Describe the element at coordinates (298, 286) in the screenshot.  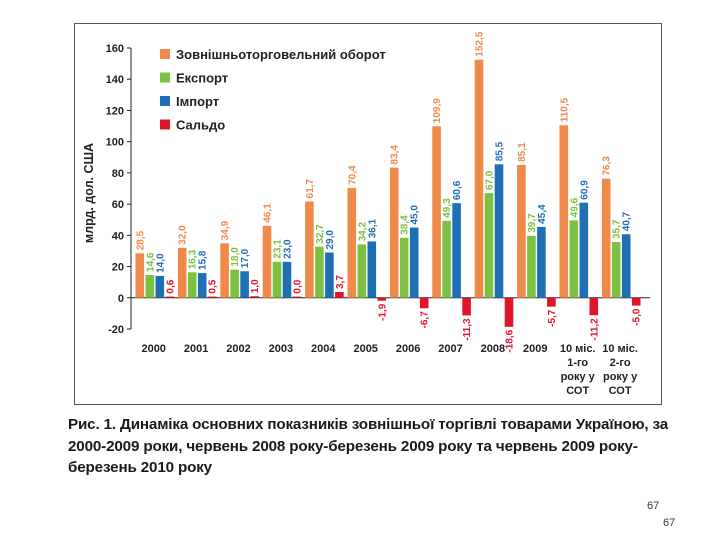
I see `data-label: 0,0` at that location.